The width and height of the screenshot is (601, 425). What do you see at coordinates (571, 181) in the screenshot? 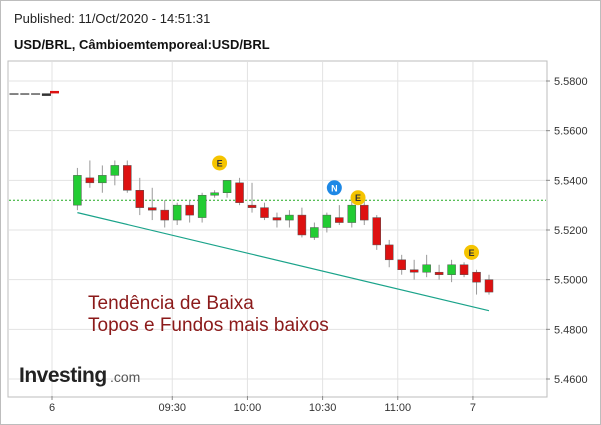
I see `y-tick-label: 5.5400` at bounding box center [571, 181].